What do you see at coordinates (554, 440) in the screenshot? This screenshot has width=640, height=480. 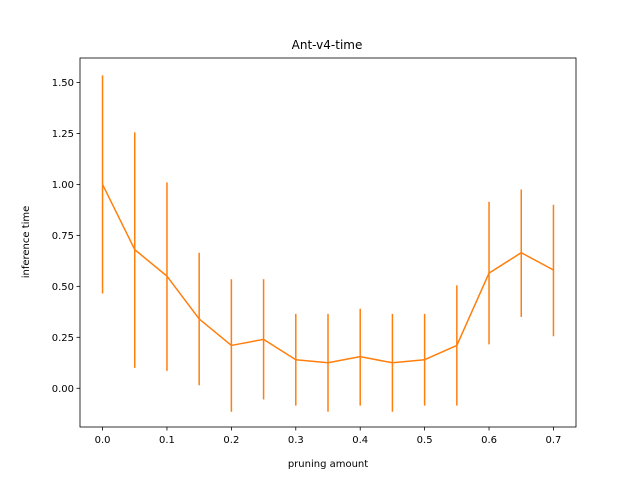 I see `x-tick-label: 0.7` at bounding box center [554, 440].